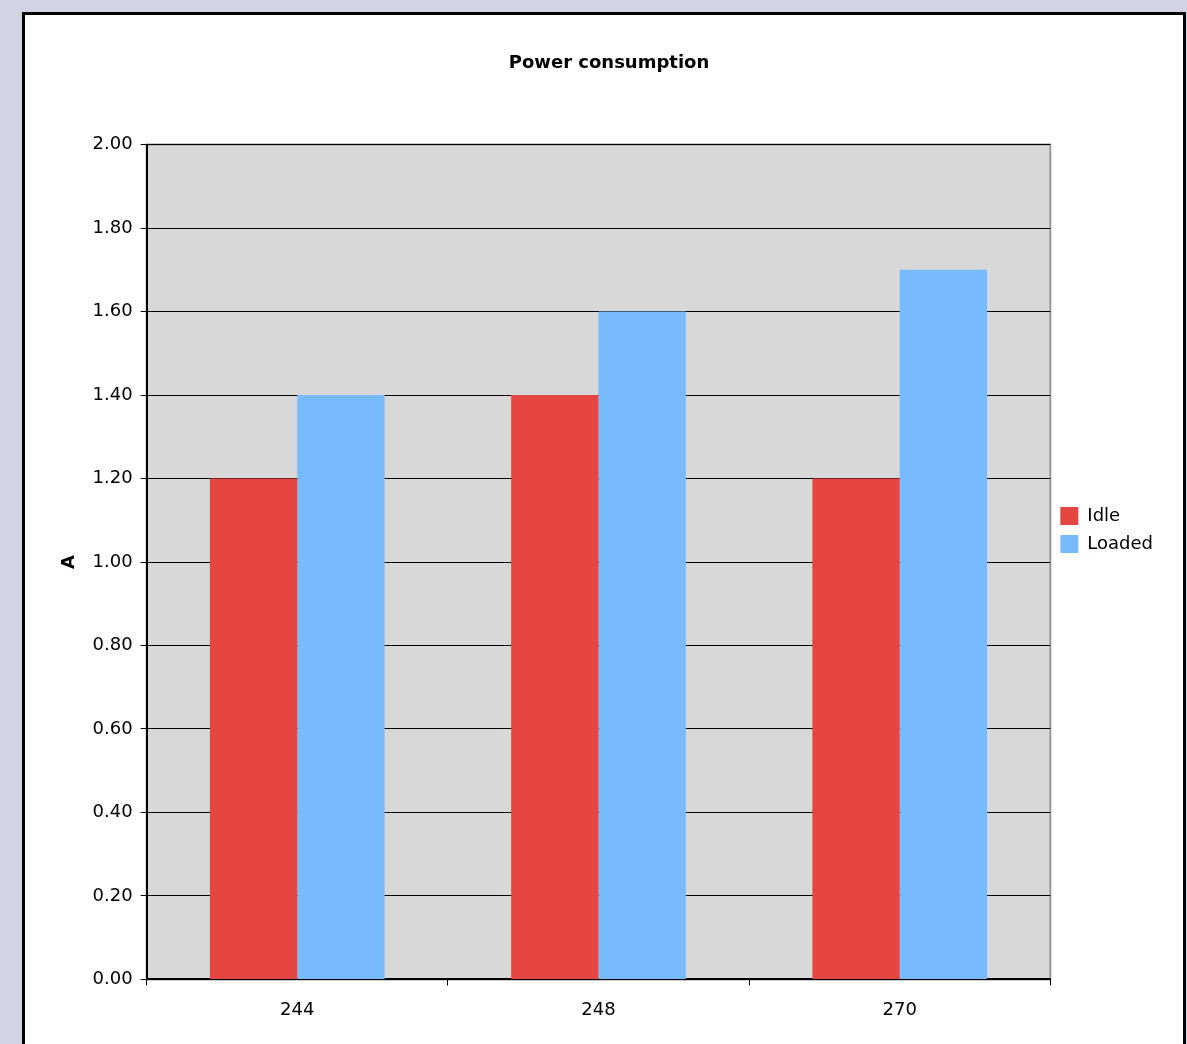 The height and width of the screenshot is (1044, 1187). I want to click on x-tick-label: 270, so click(899, 1008).